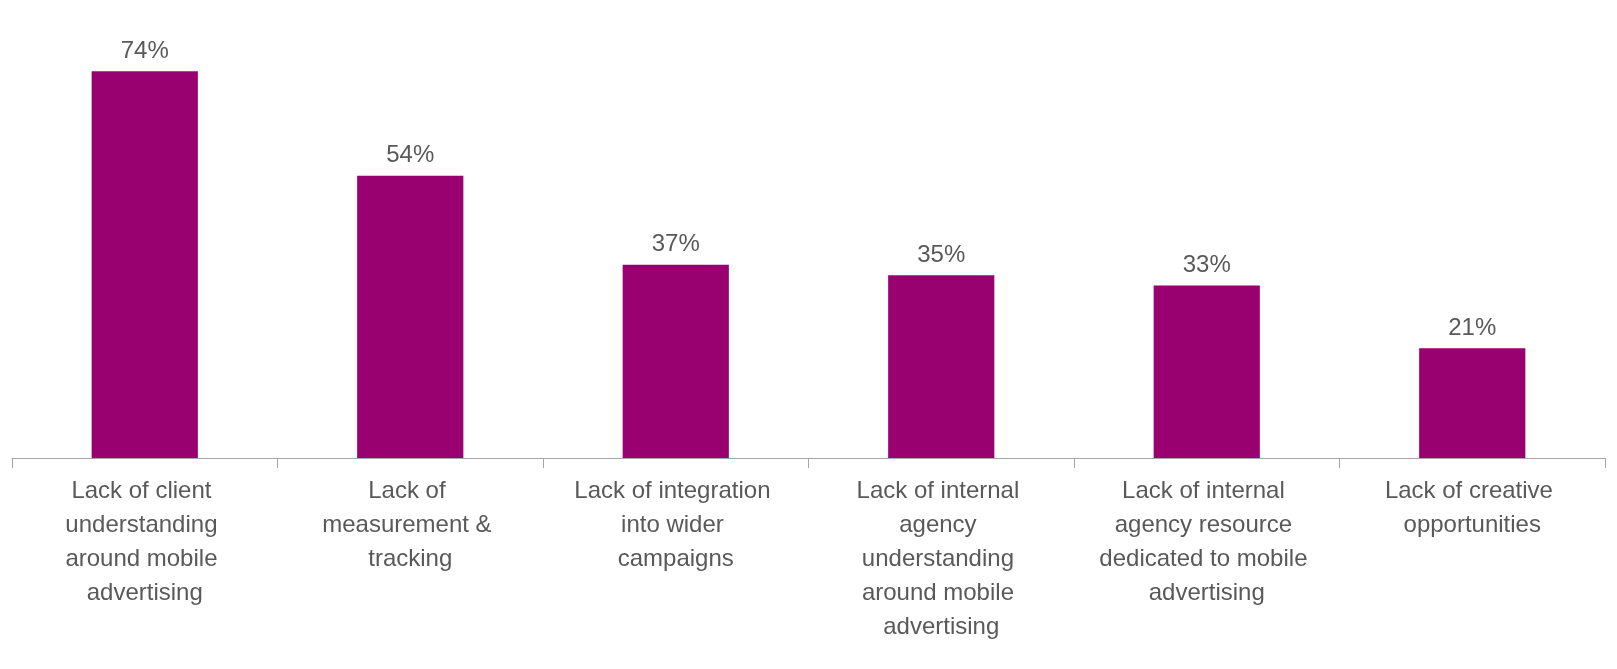 The image size is (1617, 669). Describe the element at coordinates (410, 154) in the screenshot. I see `data-label: 54%` at that location.